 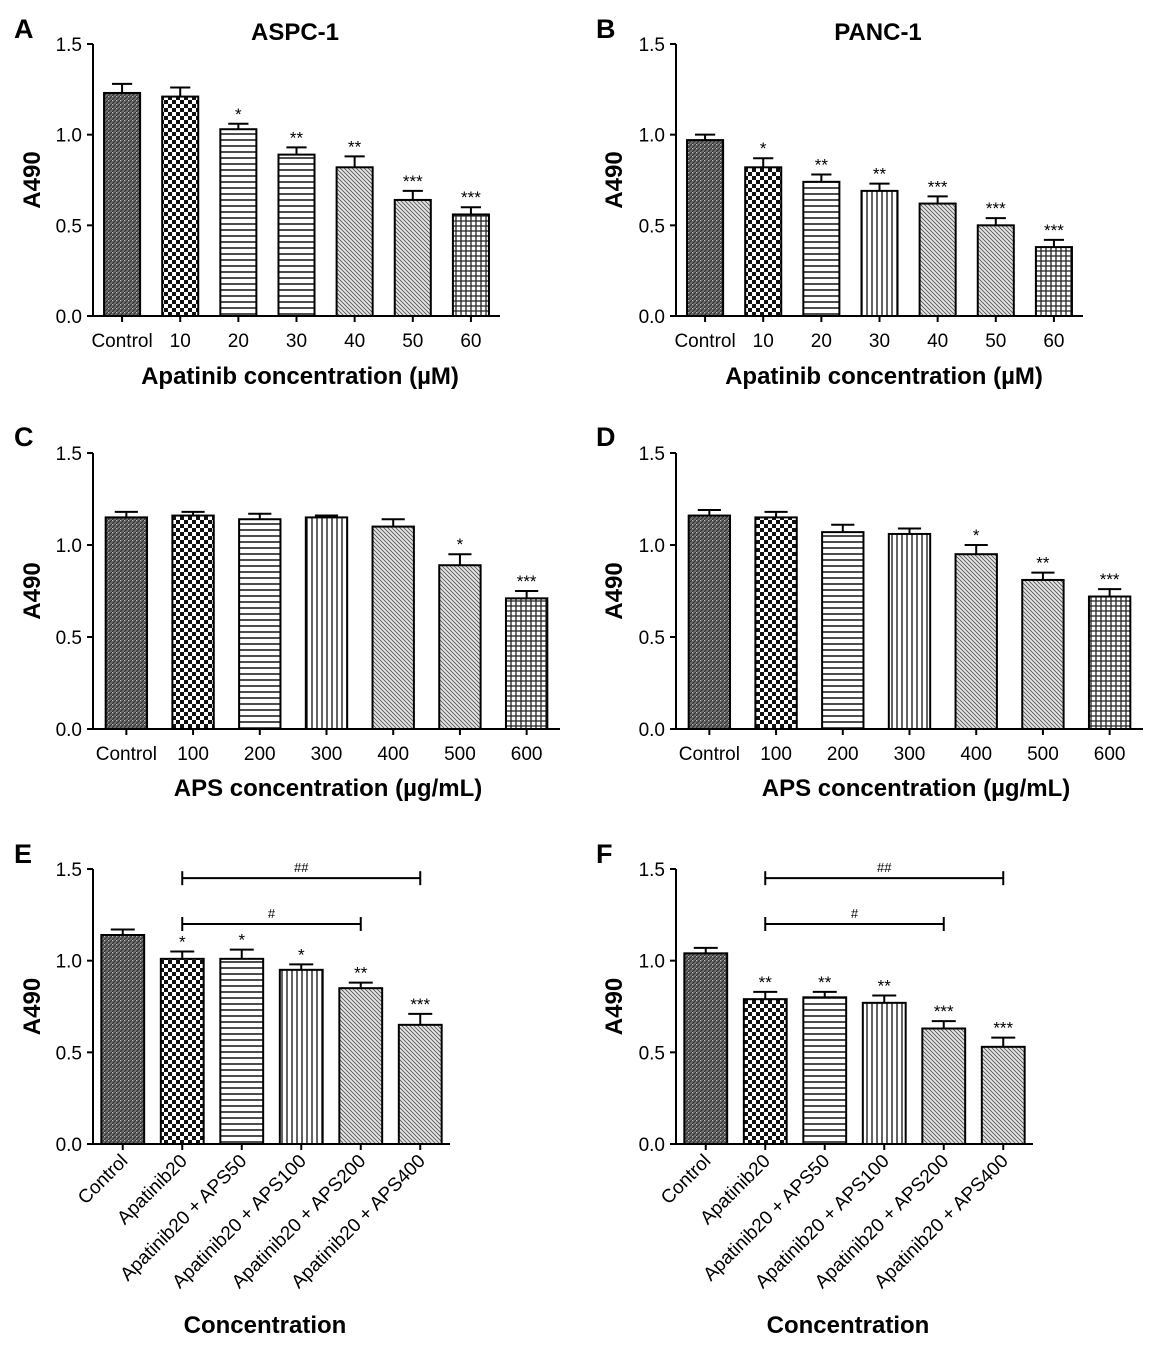 I want to click on x-tick-label: 400, so click(x=393, y=754).